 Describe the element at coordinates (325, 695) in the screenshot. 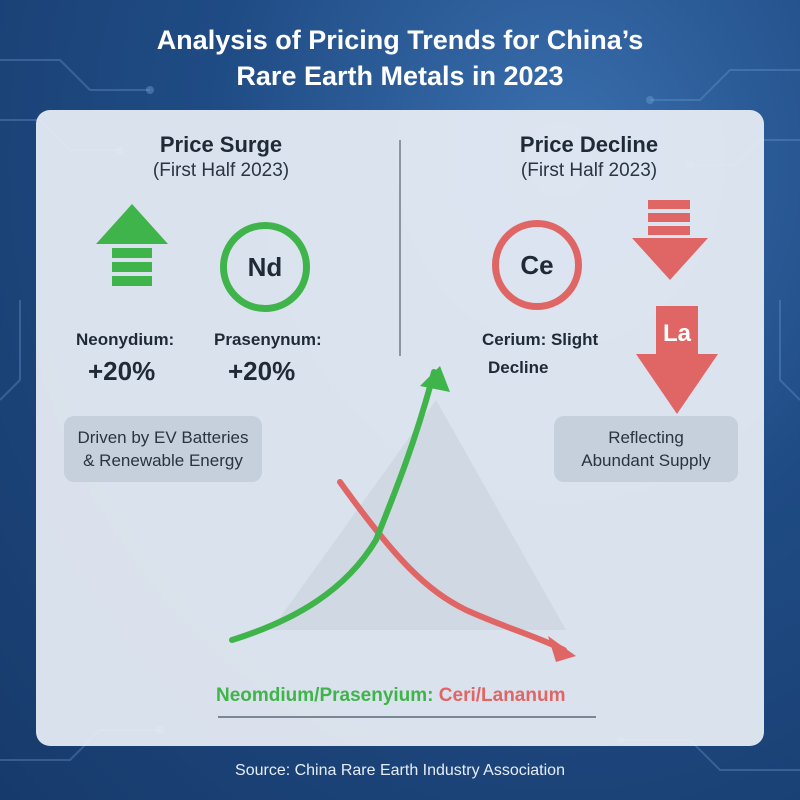

I see `legend-increase-label: Neomdium/Prasenyium:` at that location.